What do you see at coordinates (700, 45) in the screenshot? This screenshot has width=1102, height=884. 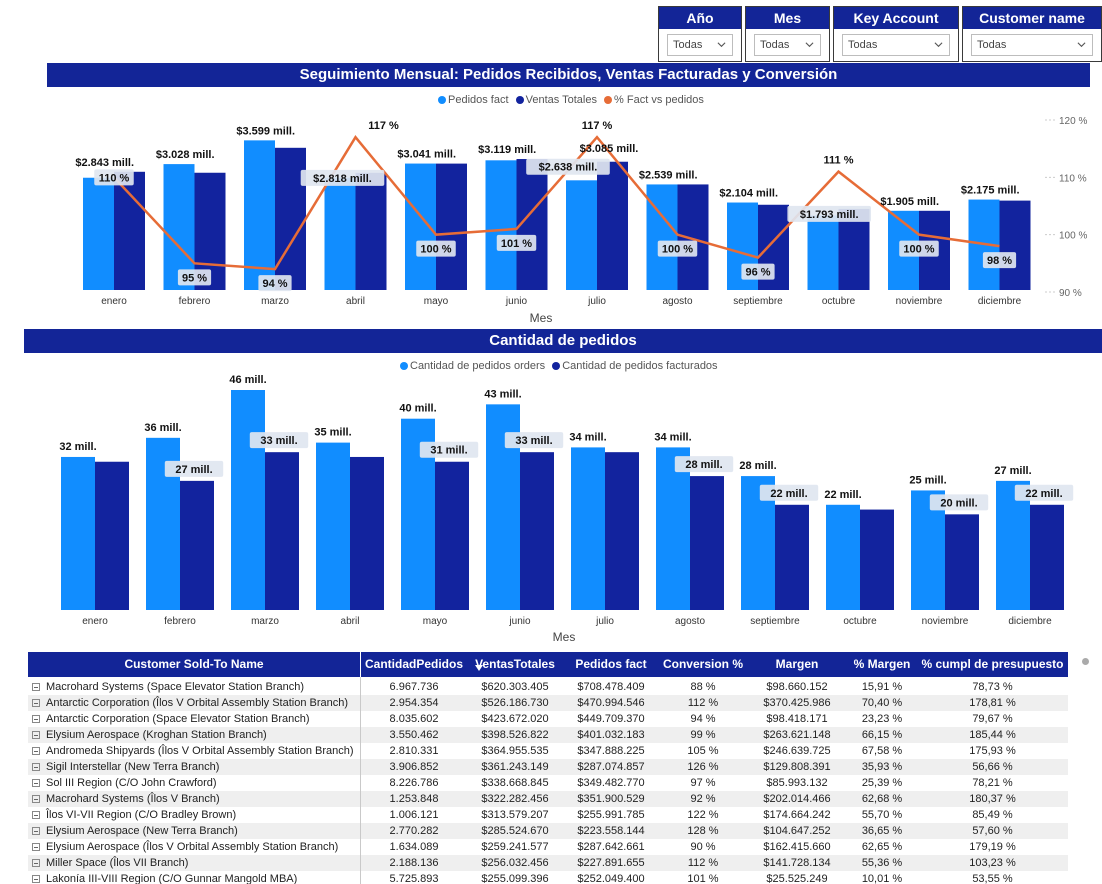 I see `slicer-year-dropdown: Todas` at bounding box center [700, 45].